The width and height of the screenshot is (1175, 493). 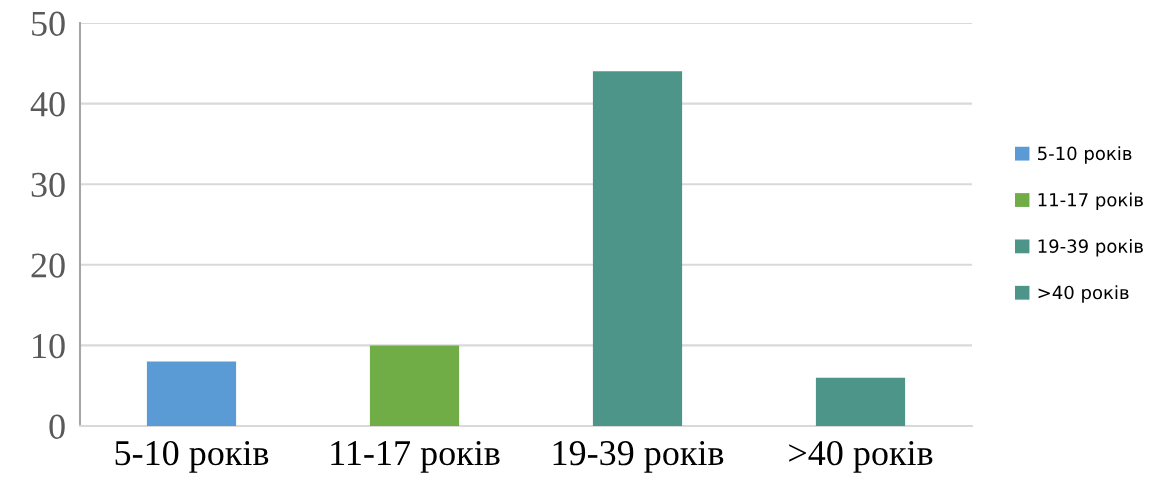 I want to click on y-tick-label: 0, so click(x=57, y=426).